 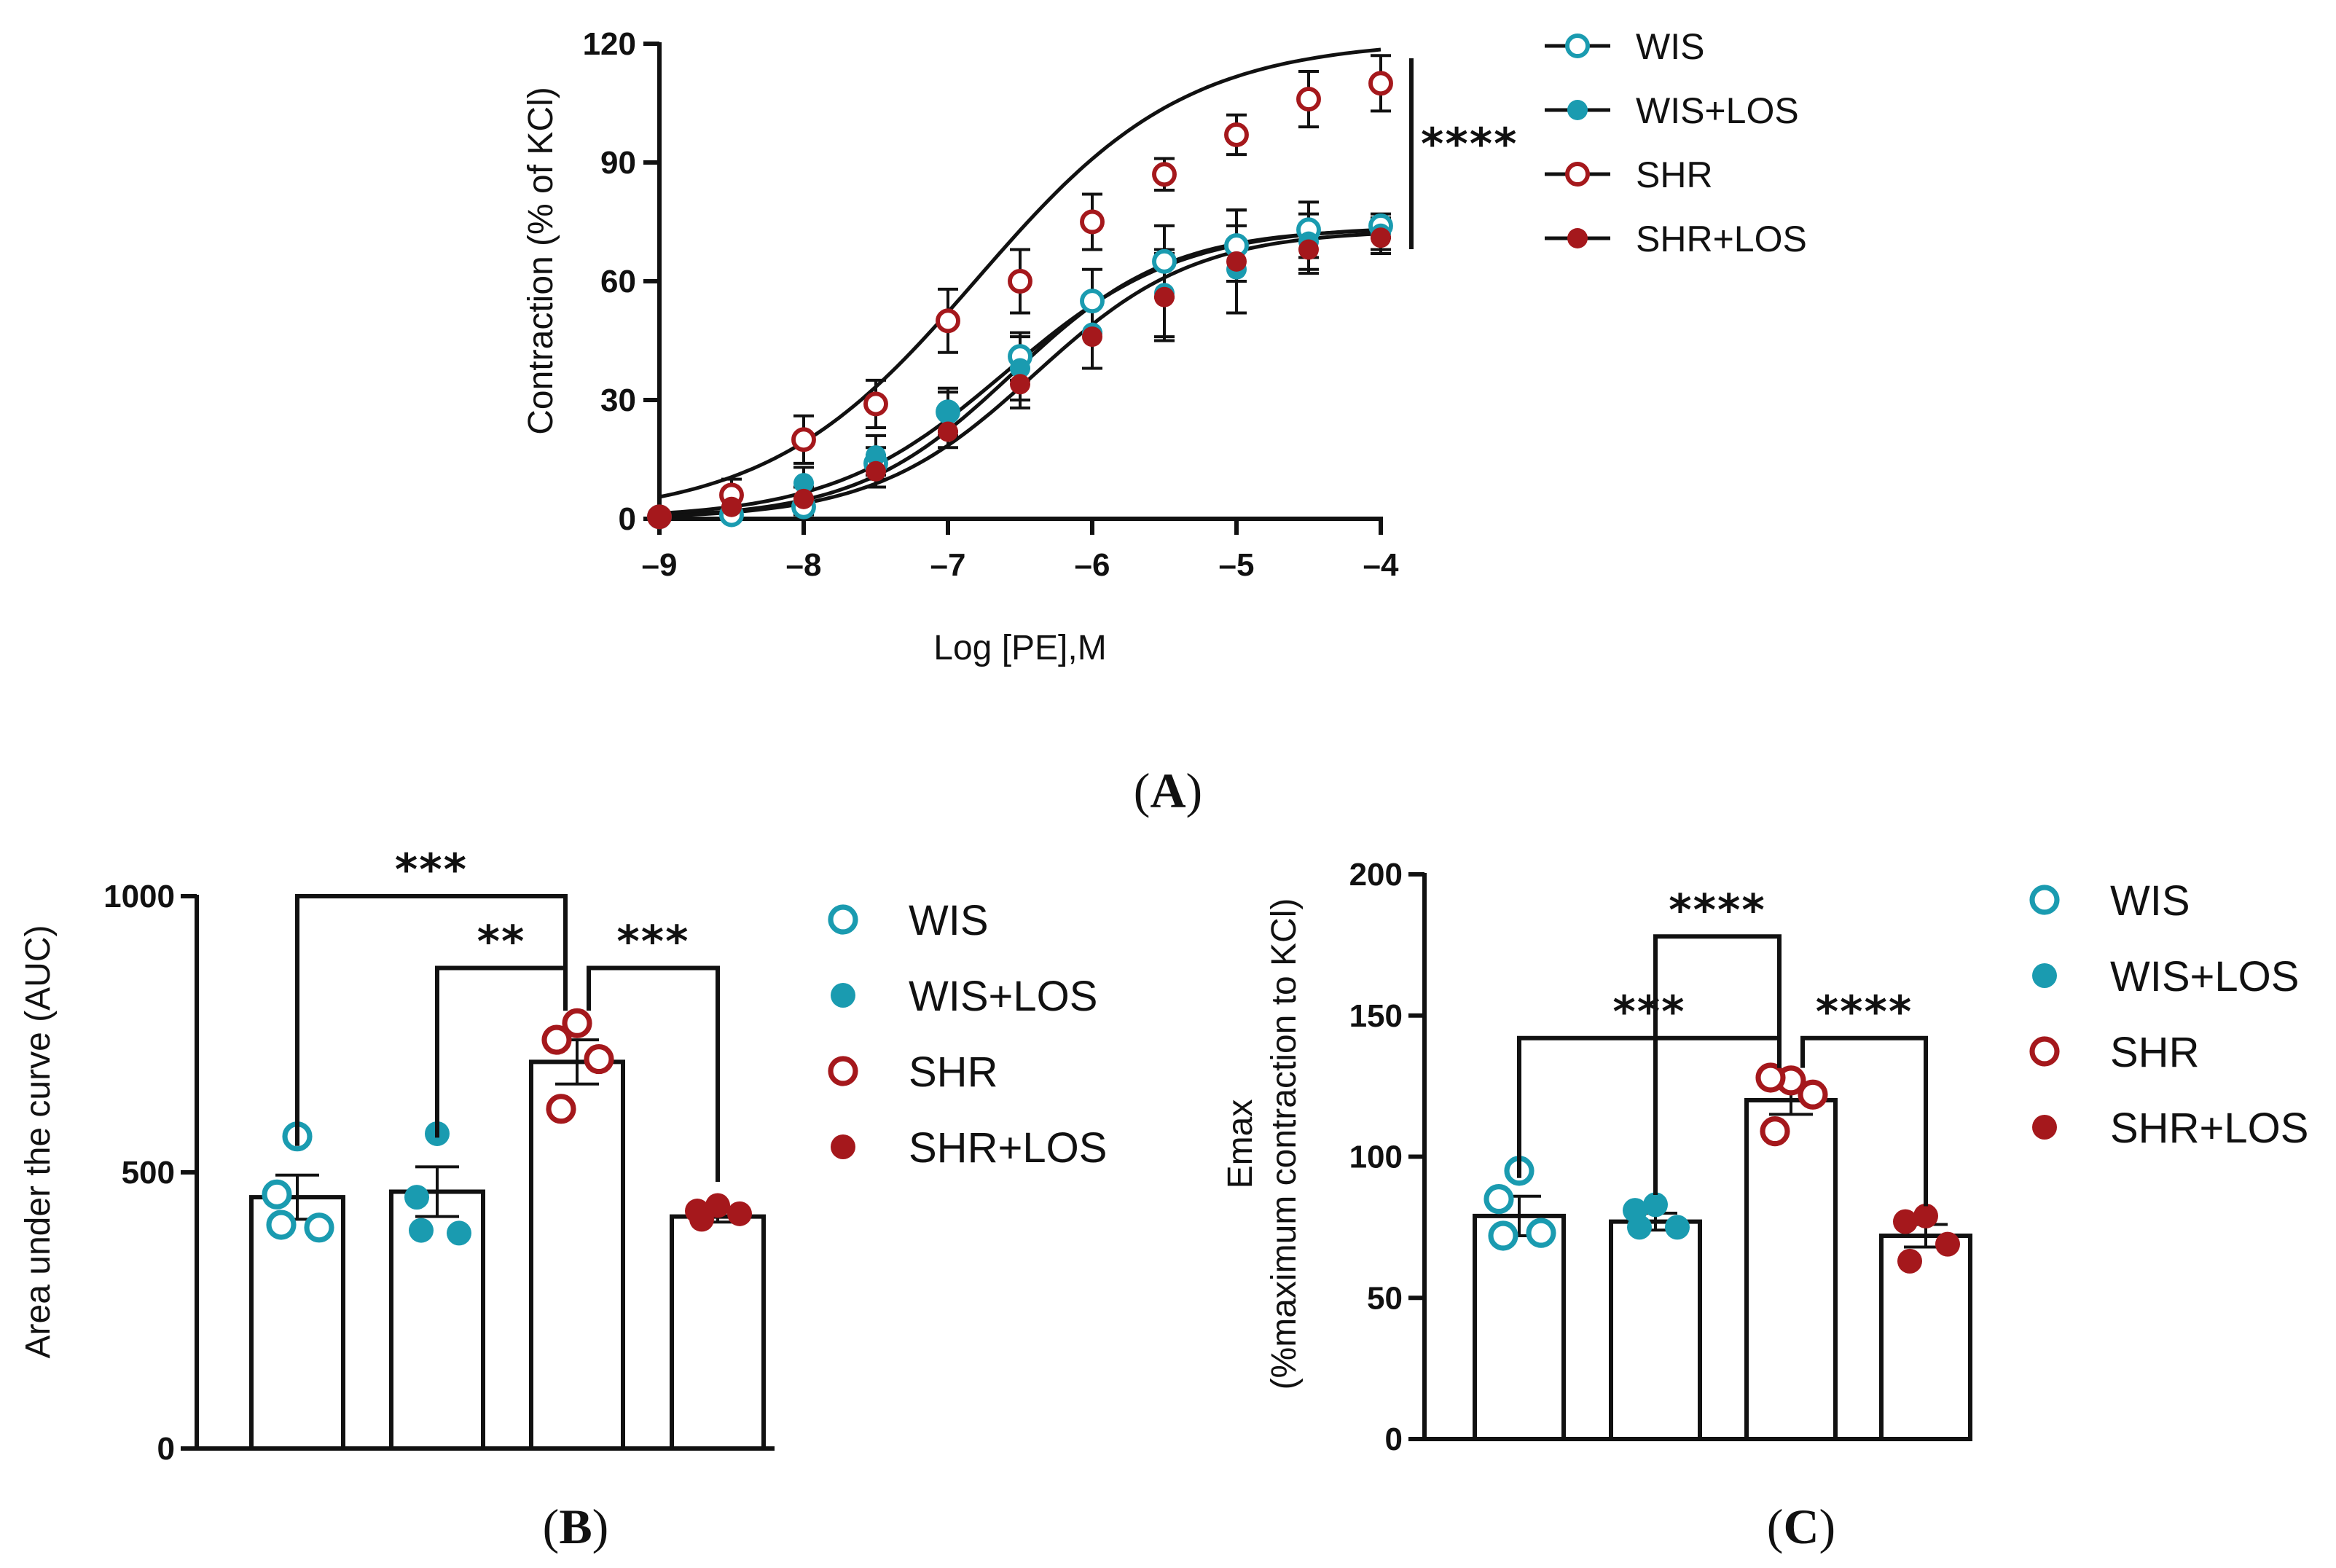 I want to click on panel-b-data-points, so click(x=507, y=1127).